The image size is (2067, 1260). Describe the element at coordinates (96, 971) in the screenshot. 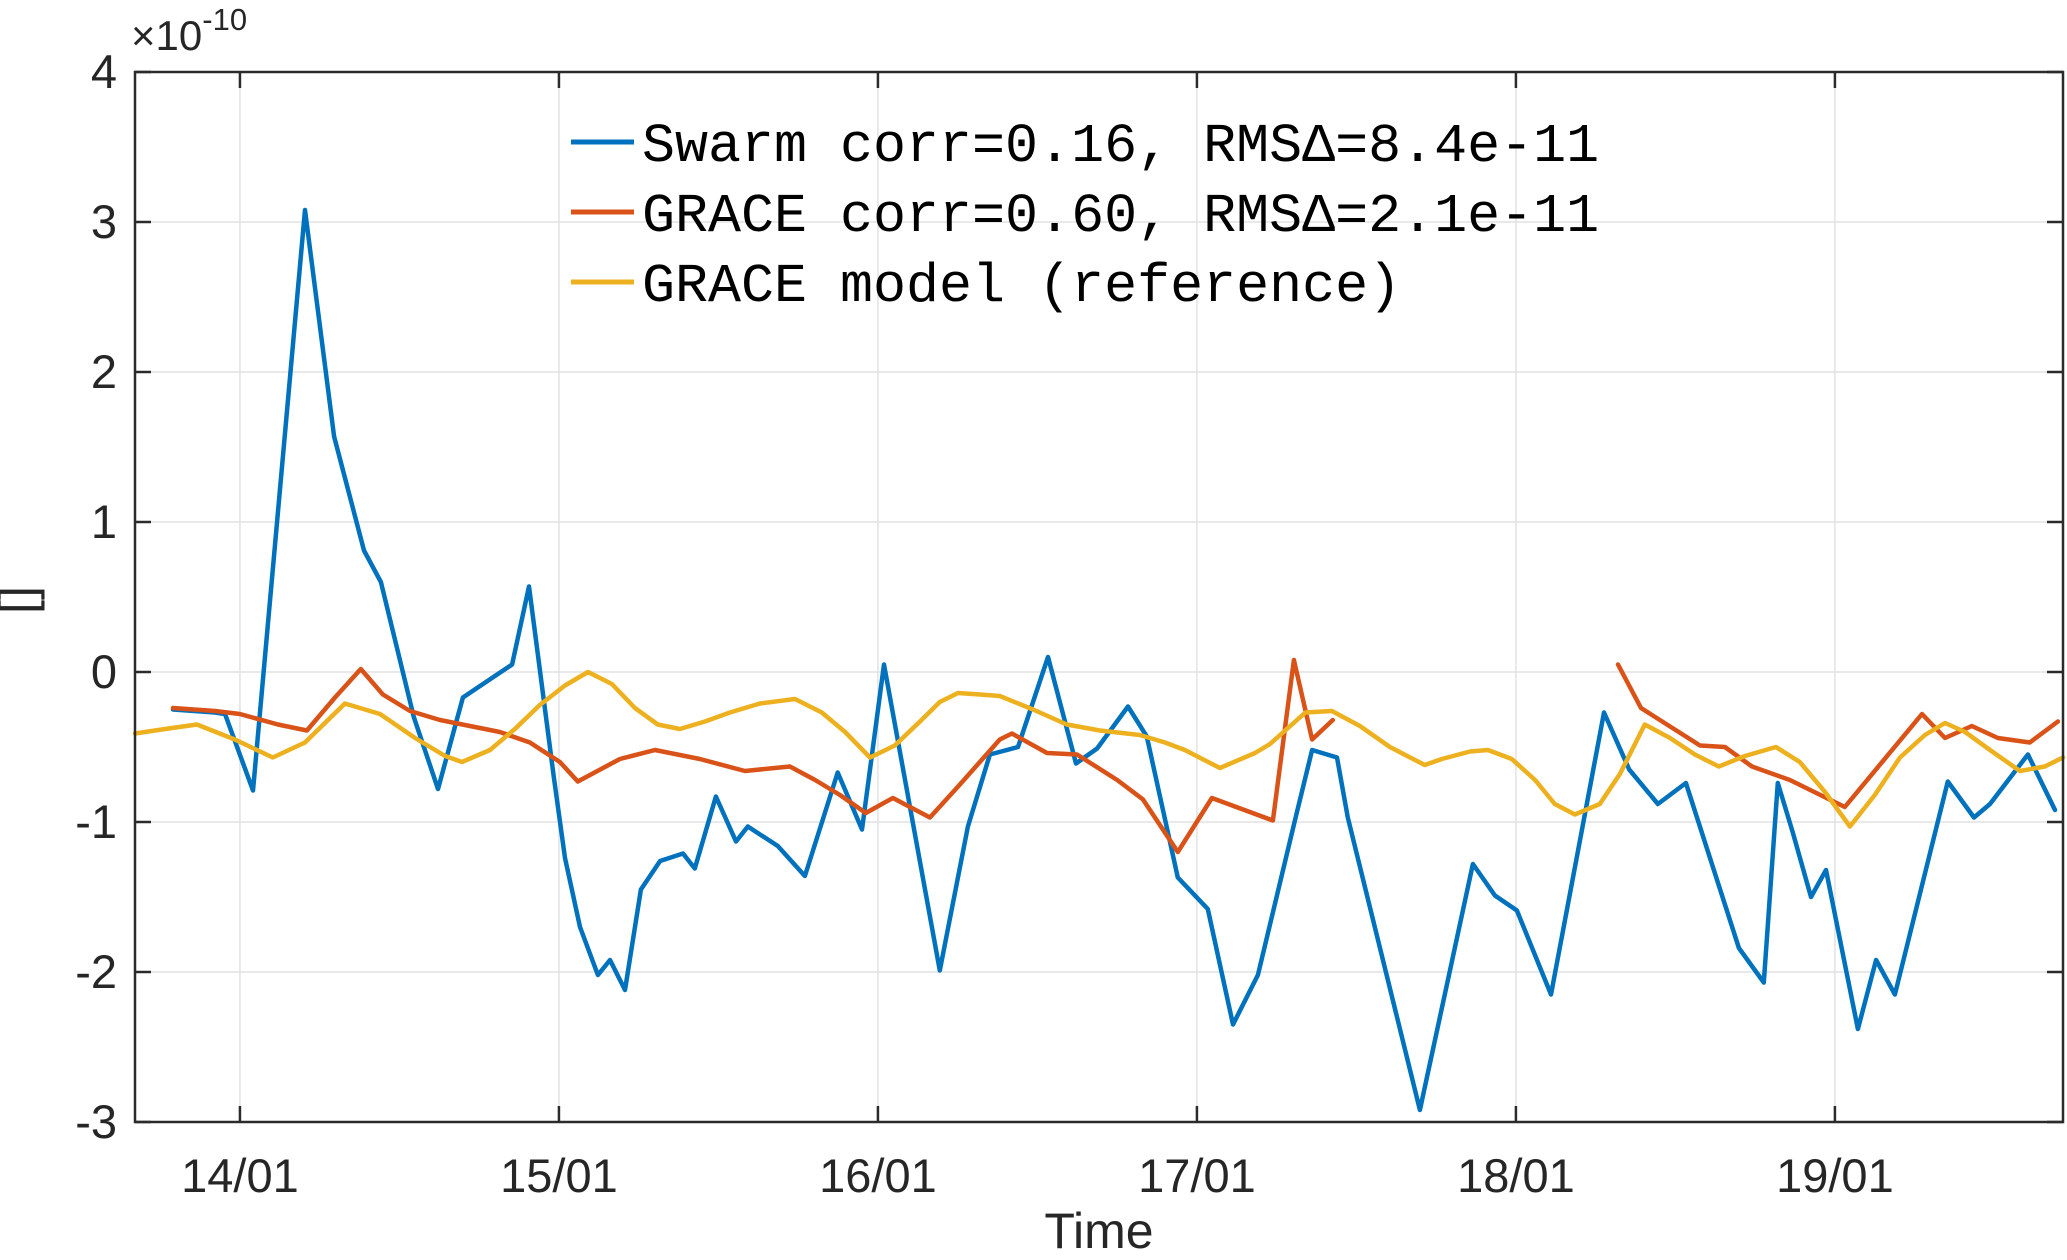

I see `y-tick-label: -2` at that location.